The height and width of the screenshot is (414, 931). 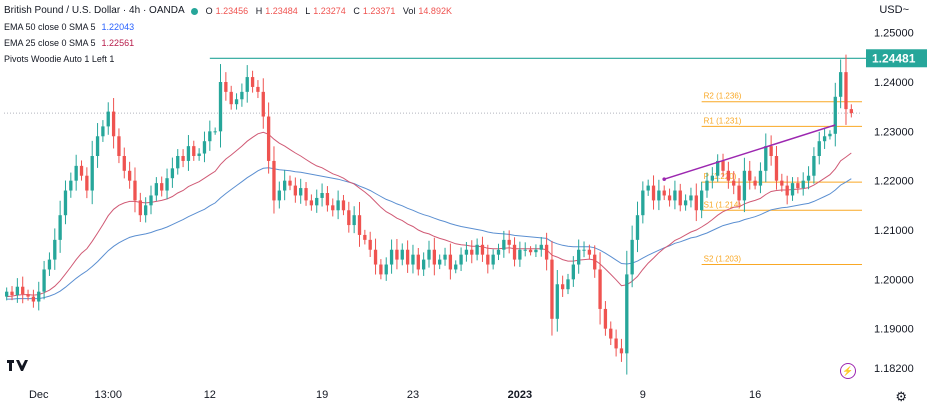 I want to click on pivot-level-label: S1 (1.214), so click(x=723, y=204).